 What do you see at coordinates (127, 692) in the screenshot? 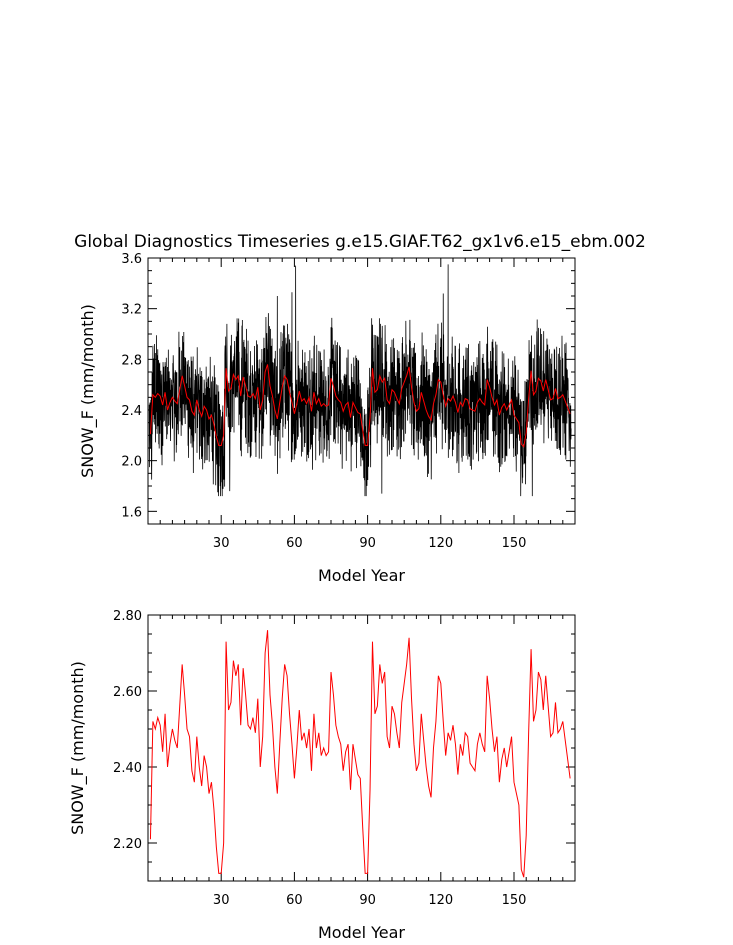
I see `y-tick-label: 2.60` at bounding box center [127, 692].